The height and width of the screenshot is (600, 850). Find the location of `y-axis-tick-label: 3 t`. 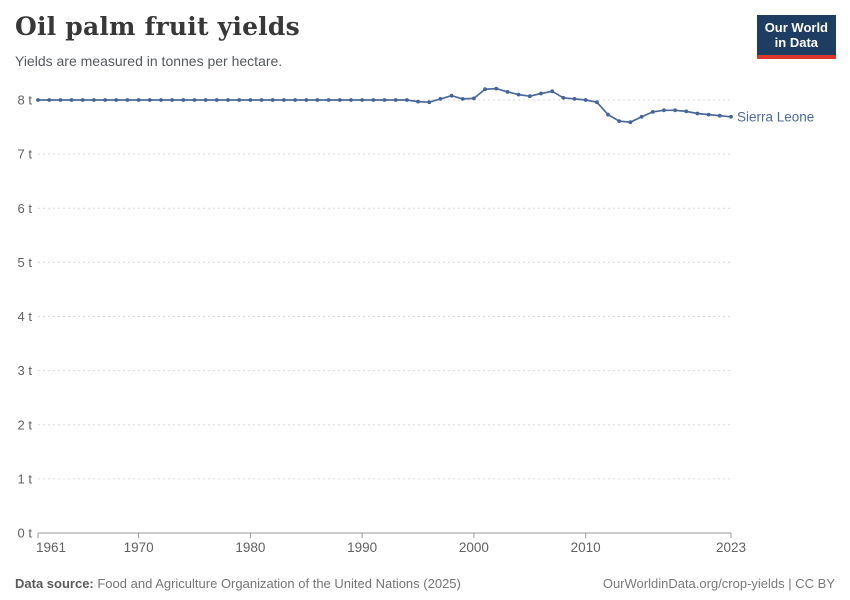

y-axis-tick-label: 3 t is located at coordinates (25, 370).